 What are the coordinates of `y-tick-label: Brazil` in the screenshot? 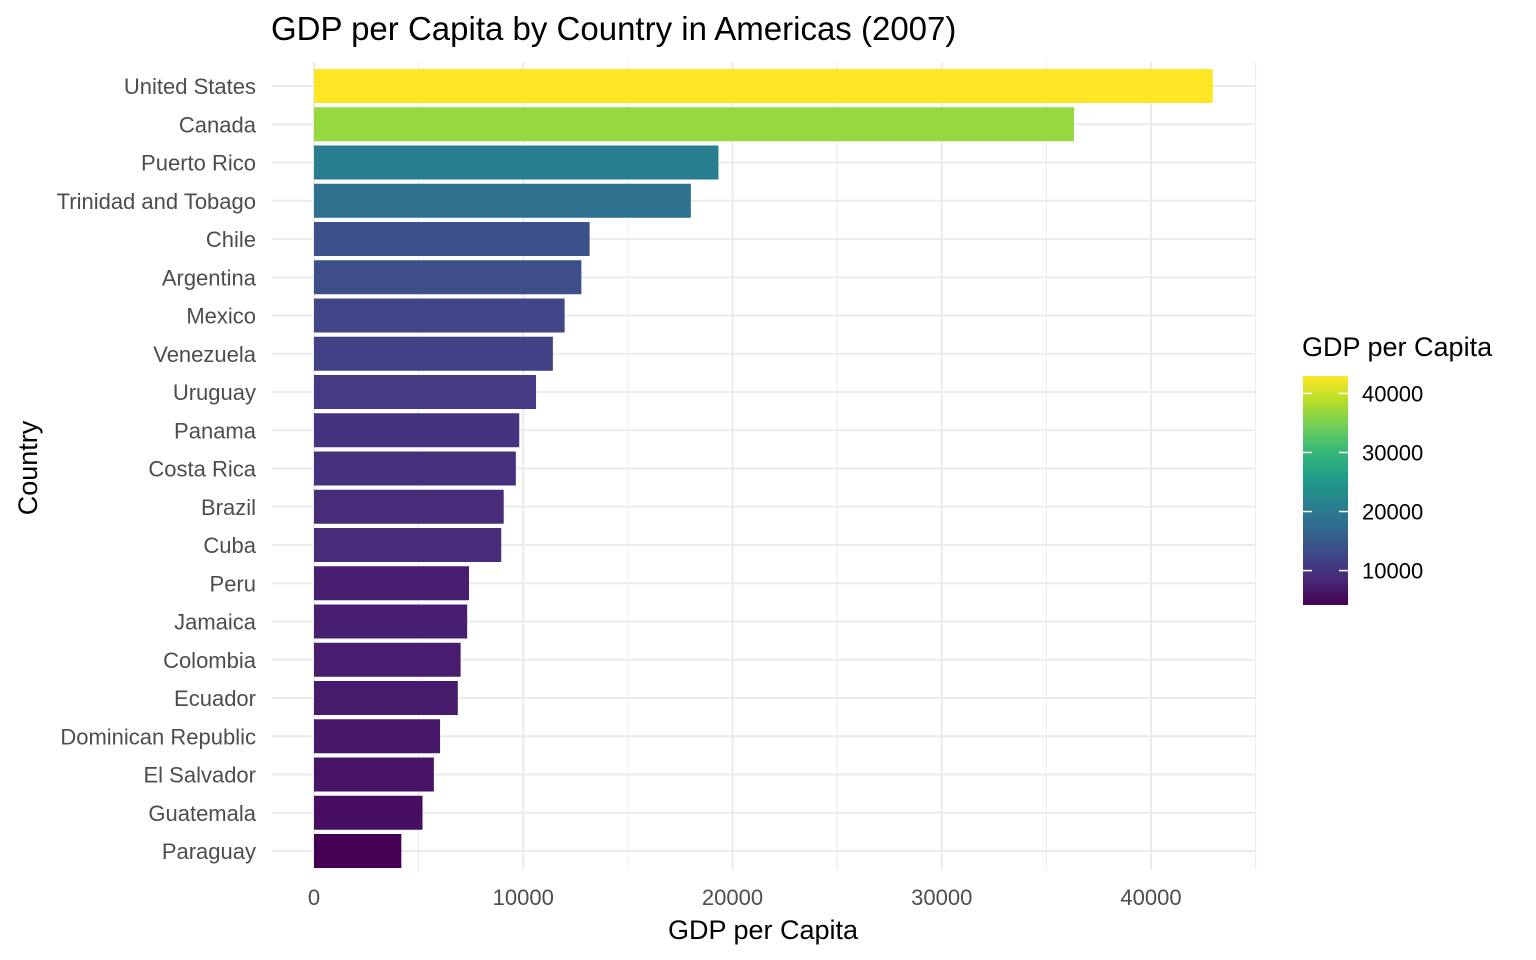 It's located at (228, 507).